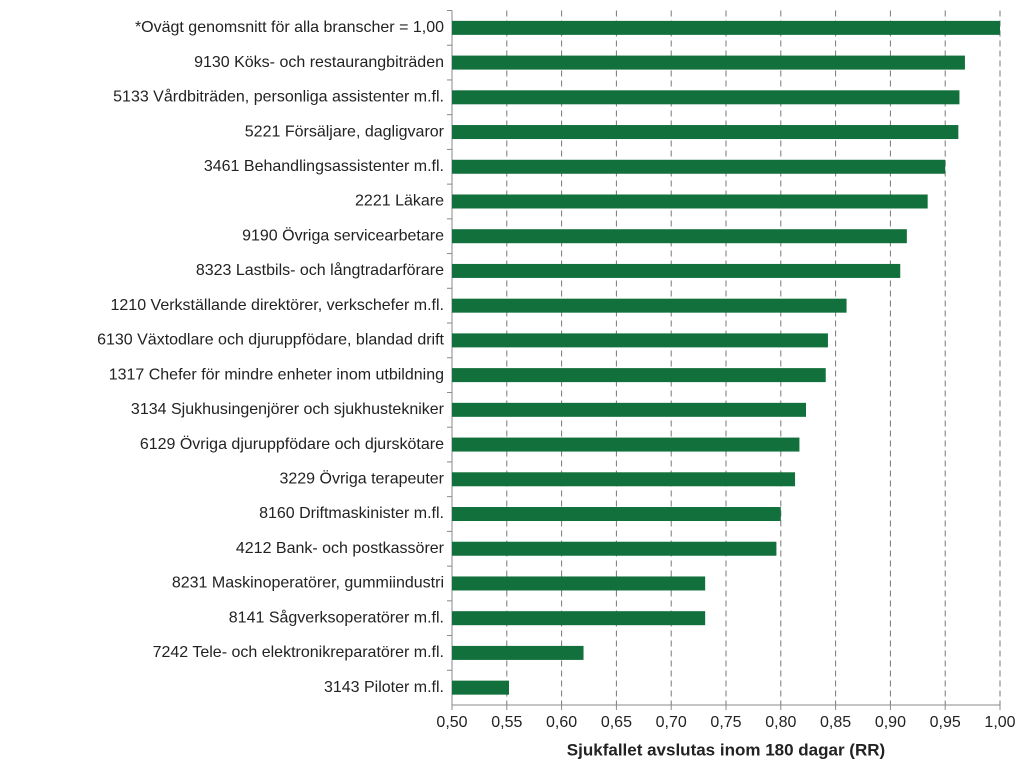 The height and width of the screenshot is (763, 1020). I want to click on y-tick-label: 8323 Lastbils- och långtradarförare, so click(320, 270).